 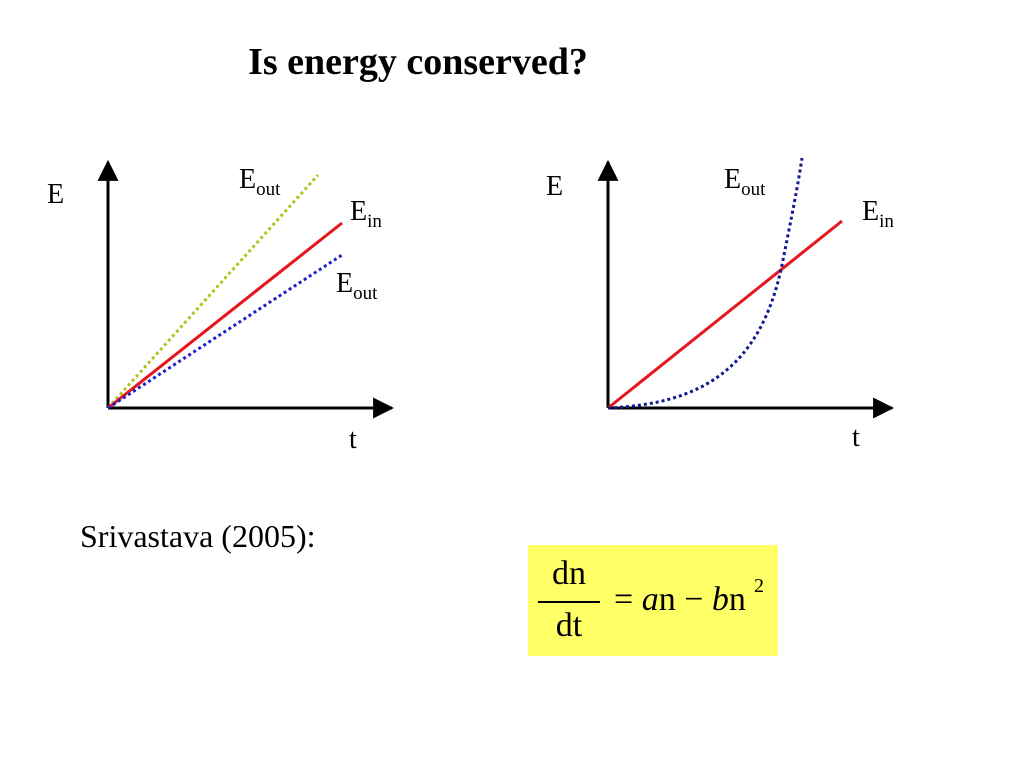 What do you see at coordinates (745, 182) in the screenshot?
I see `right-e-out-label: Eout` at bounding box center [745, 182].